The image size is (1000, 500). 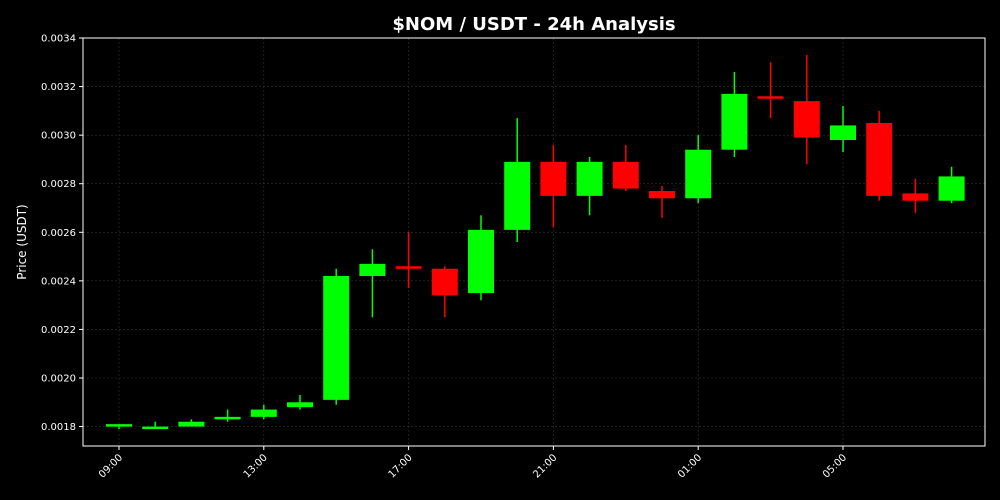 I want to click on y-tick-label: 0.0026, so click(x=58, y=233).